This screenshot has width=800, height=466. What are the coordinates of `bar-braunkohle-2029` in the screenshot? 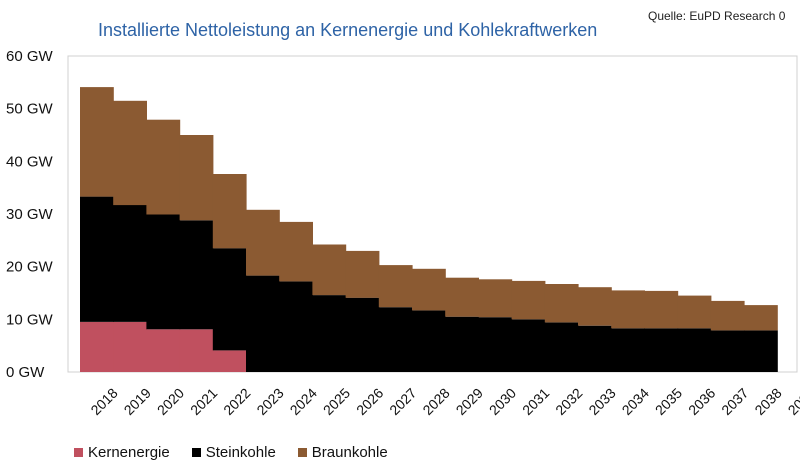 It's located at (462, 297).